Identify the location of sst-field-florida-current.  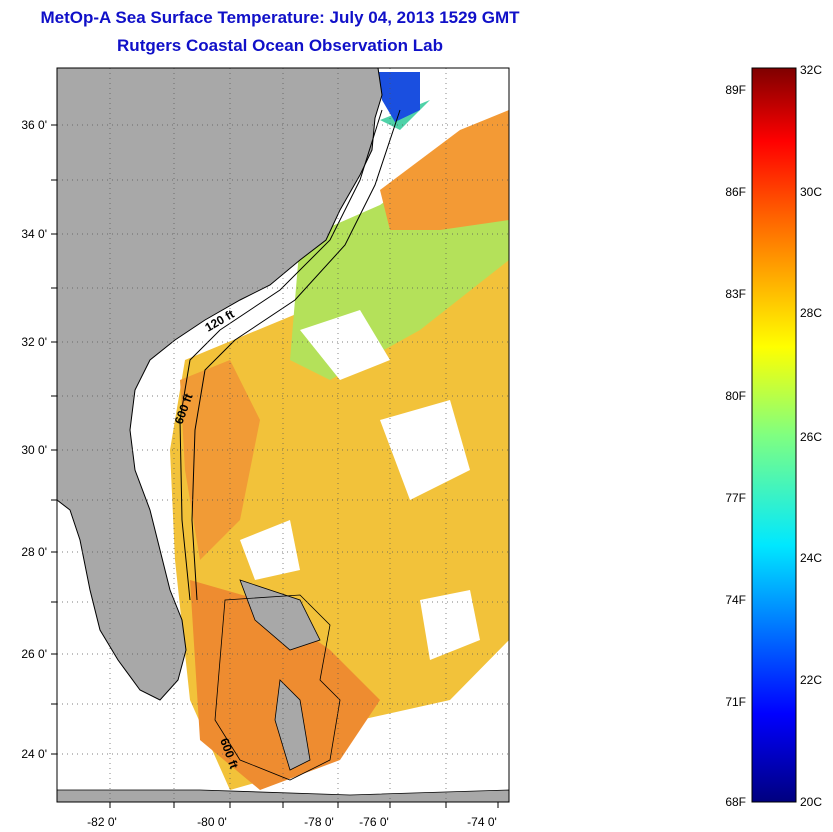
(220, 460).